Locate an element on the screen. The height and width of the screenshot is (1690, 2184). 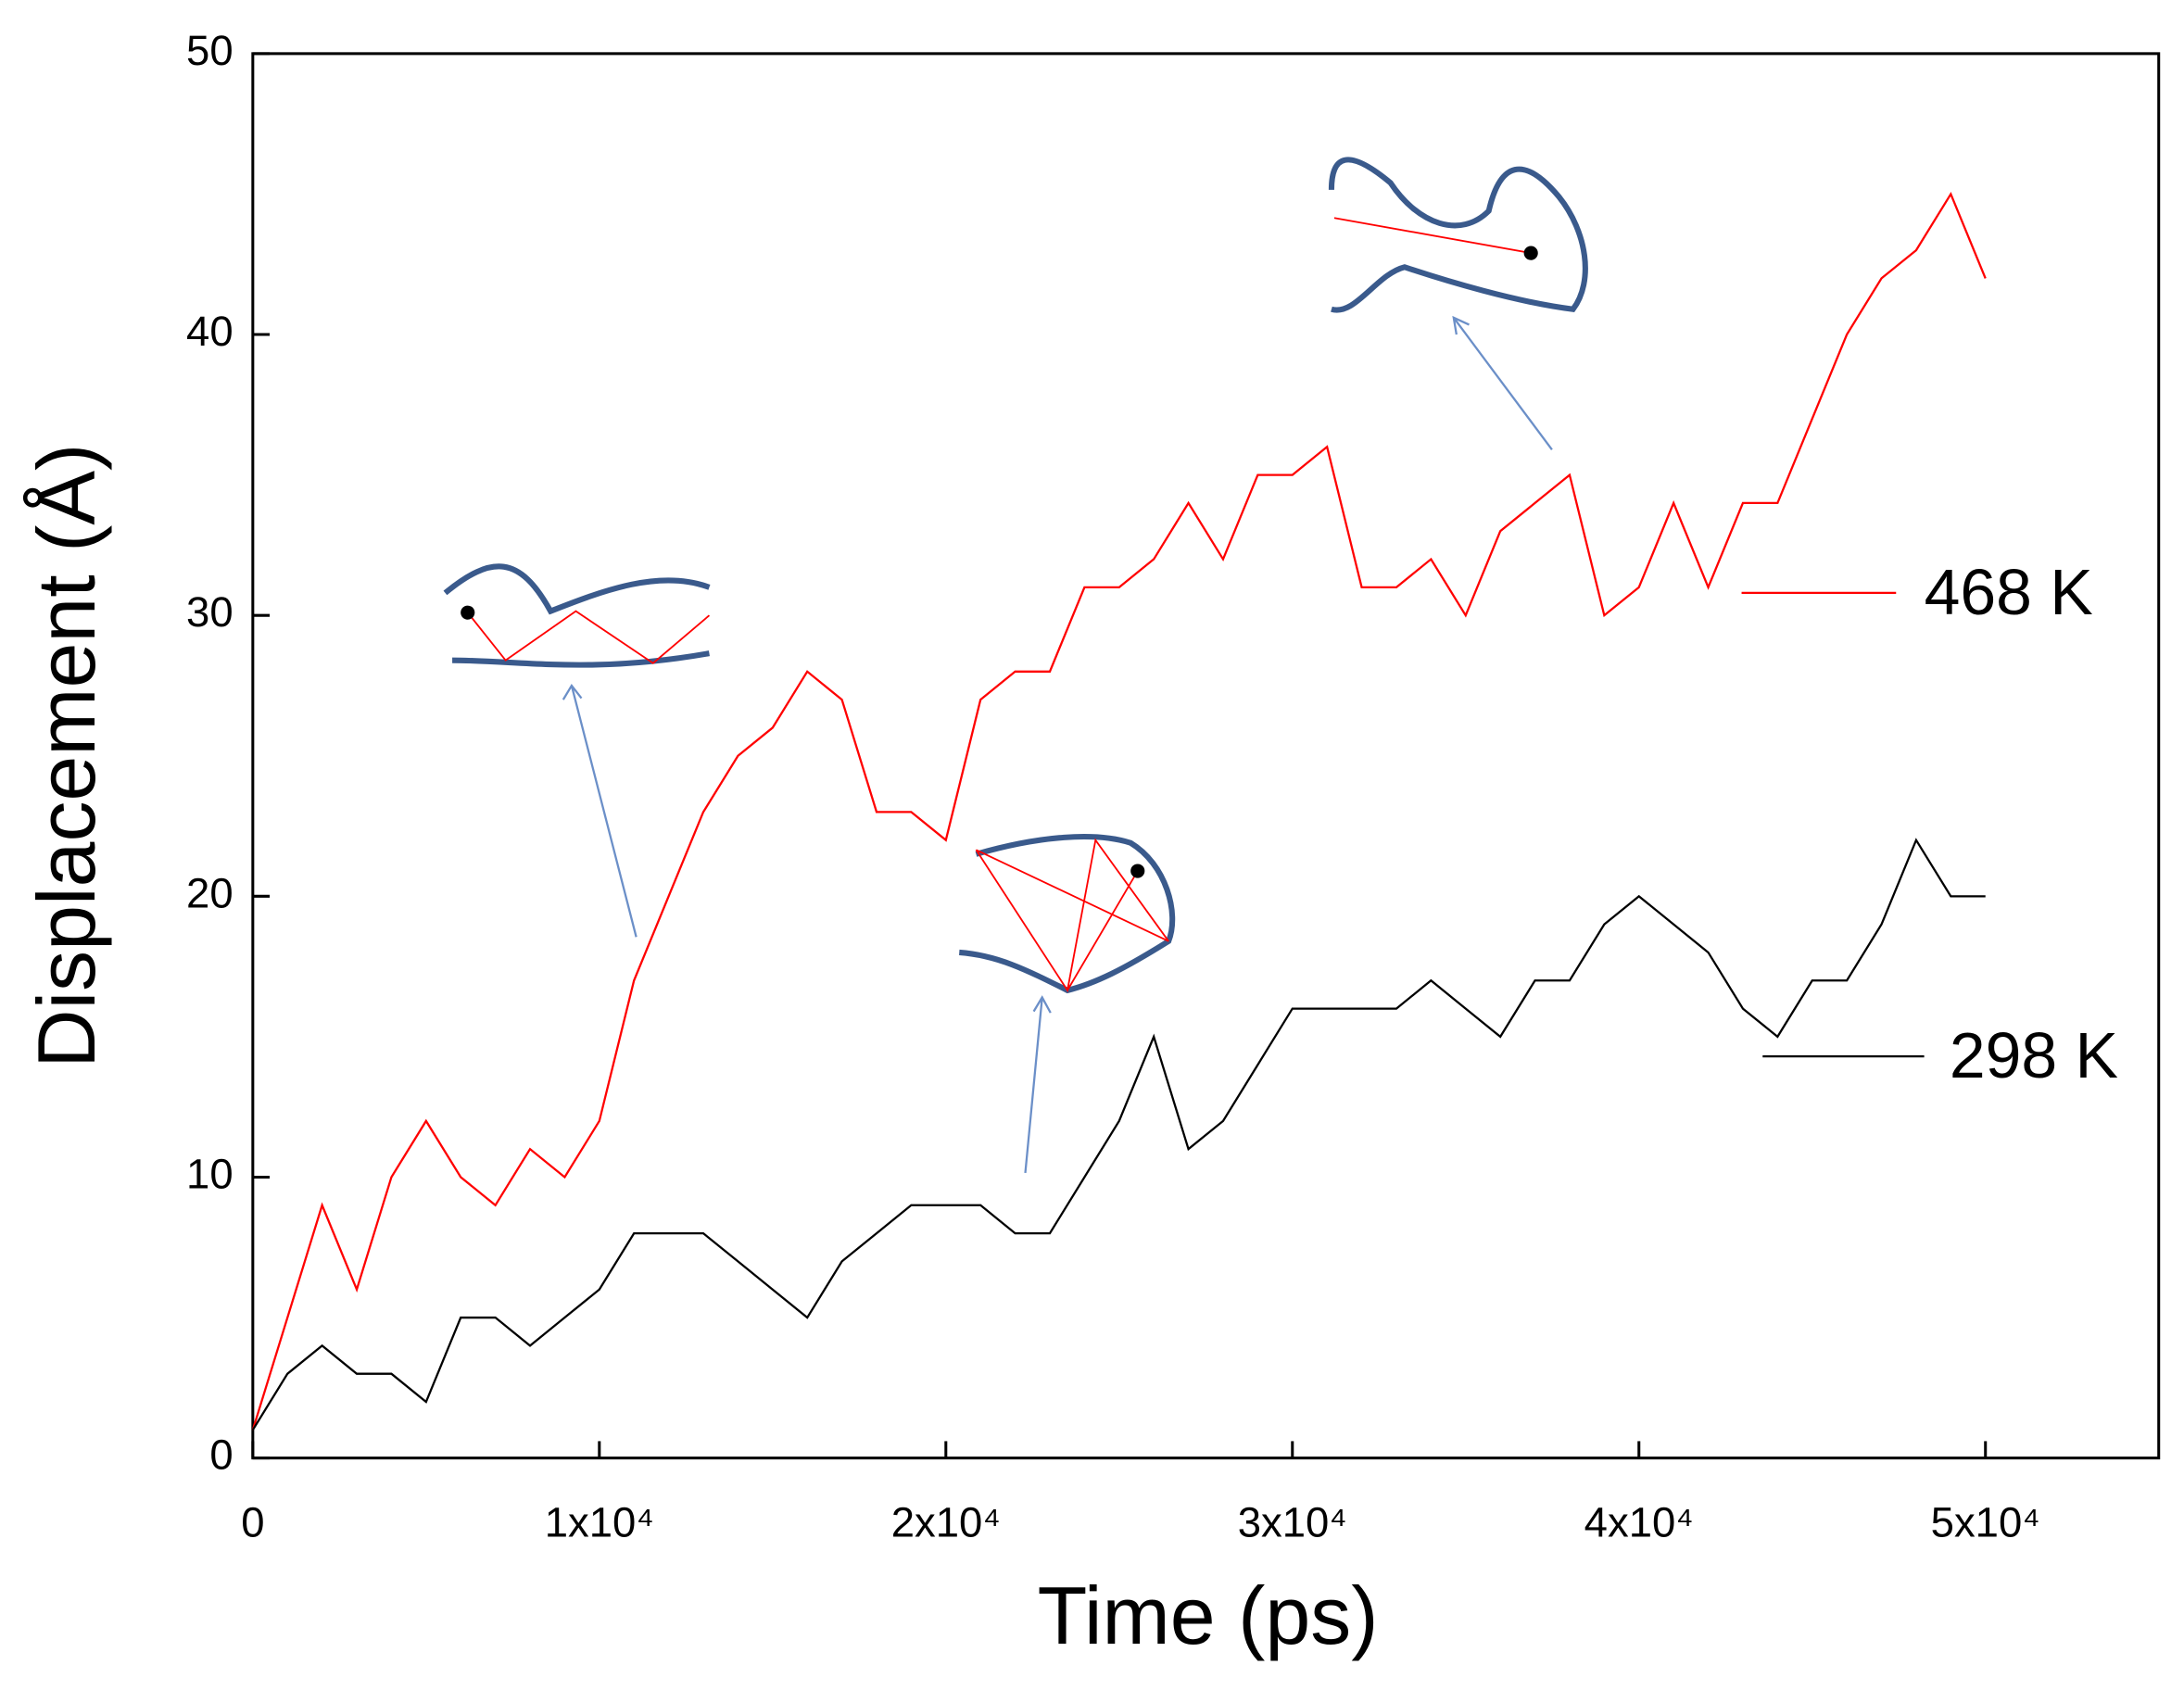
x-tick-label: 5x10⁴ is located at coordinates (1985, 1522).